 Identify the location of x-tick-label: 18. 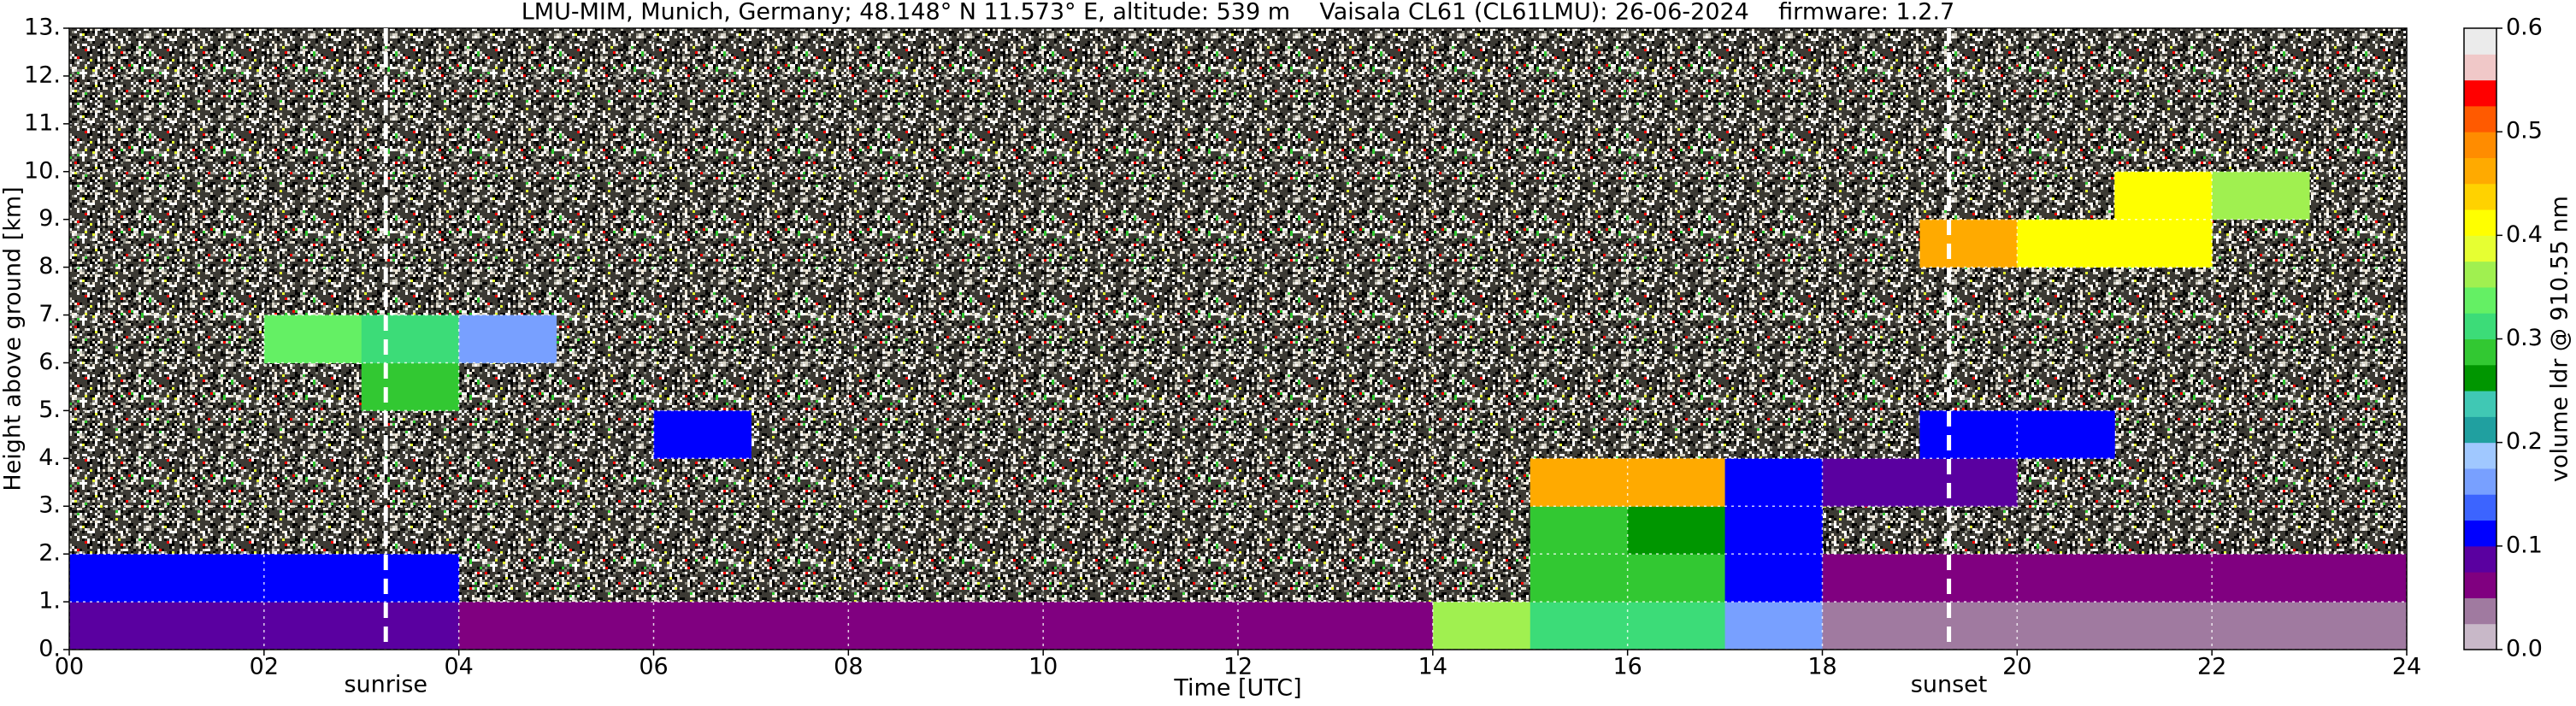
(1821, 667).